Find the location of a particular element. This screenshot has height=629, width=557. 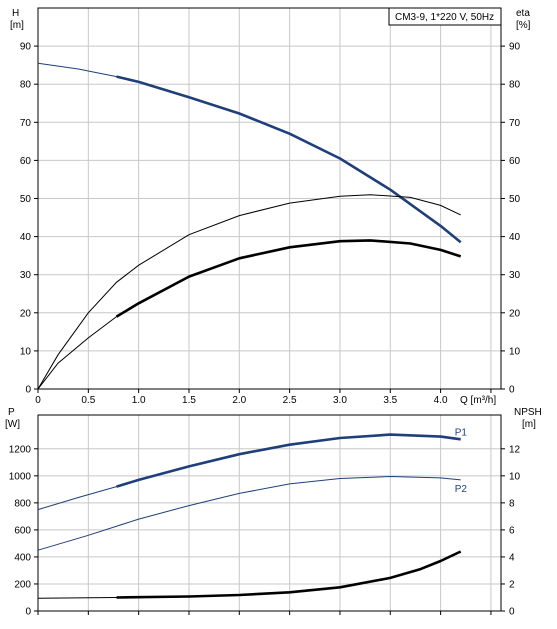

top-right-tick-label: 20 is located at coordinates (515, 313).